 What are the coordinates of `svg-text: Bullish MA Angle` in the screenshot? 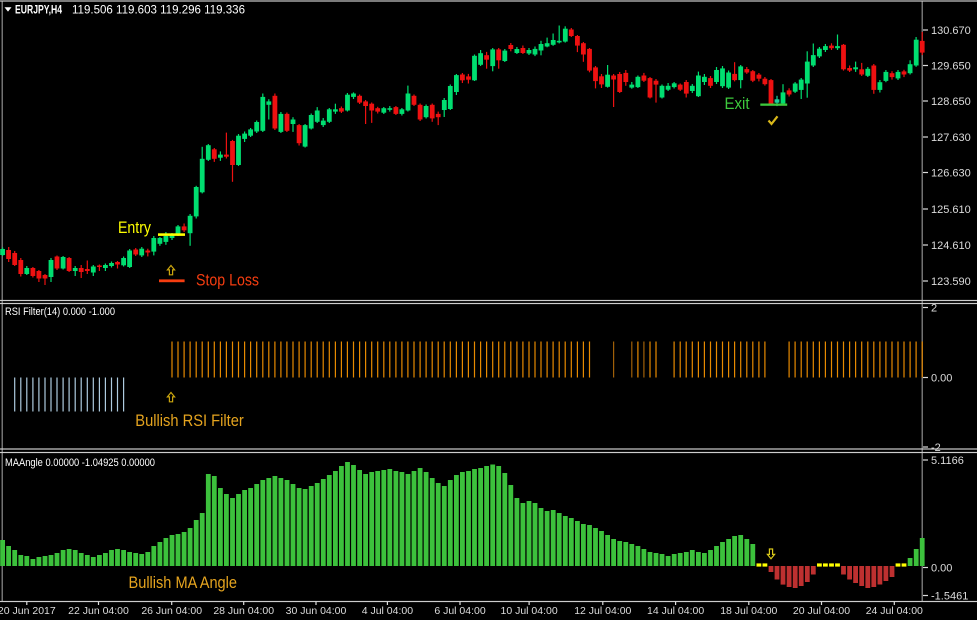 It's located at (183, 583).